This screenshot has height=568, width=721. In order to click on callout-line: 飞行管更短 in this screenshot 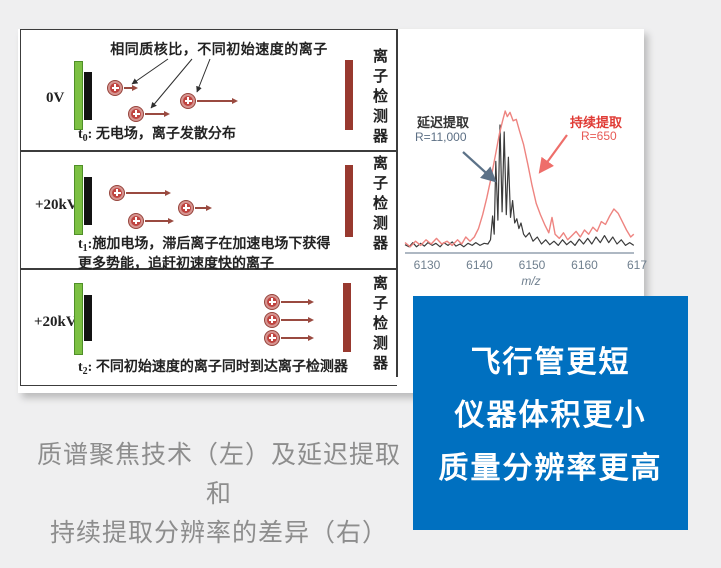, I will do `click(550, 362)`.